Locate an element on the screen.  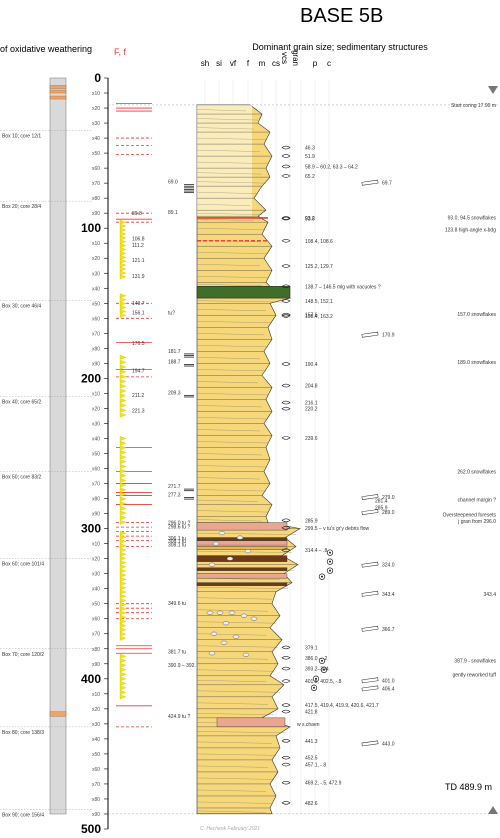
structure-label: 69.7 is located at coordinates (387, 184).